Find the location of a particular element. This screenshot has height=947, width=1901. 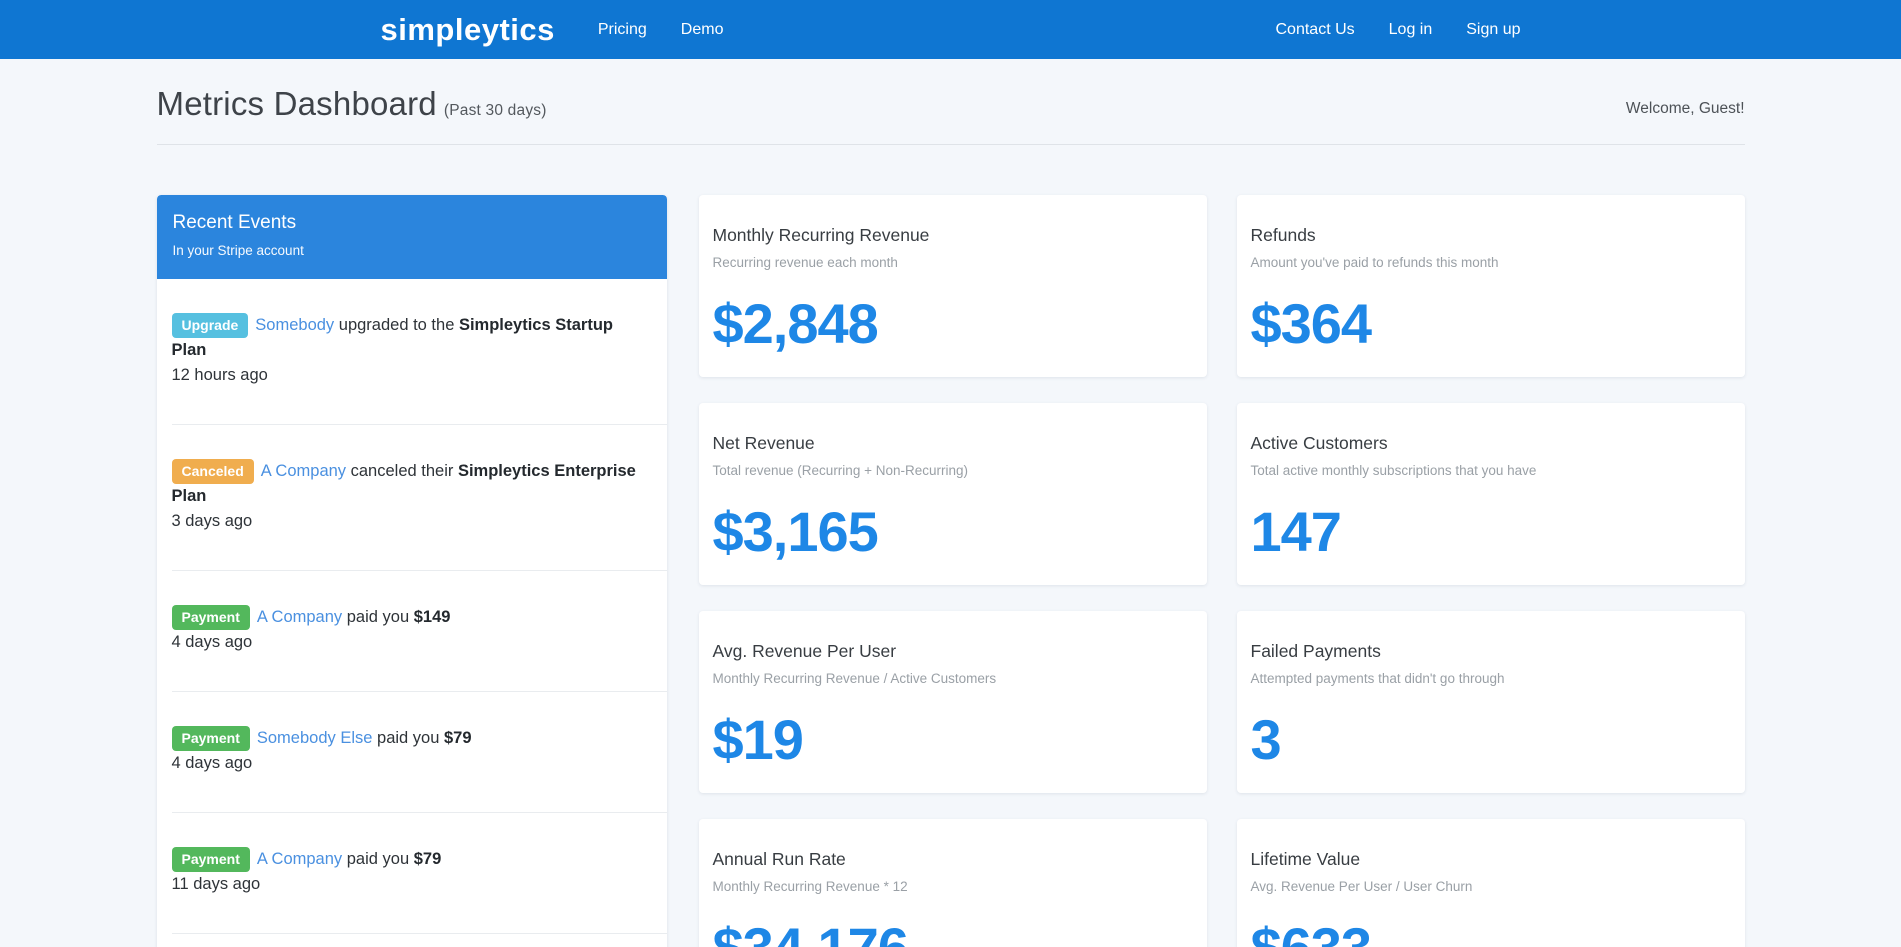

event-object-text: Simpleytics Enterprise Plan is located at coordinates (403, 483).